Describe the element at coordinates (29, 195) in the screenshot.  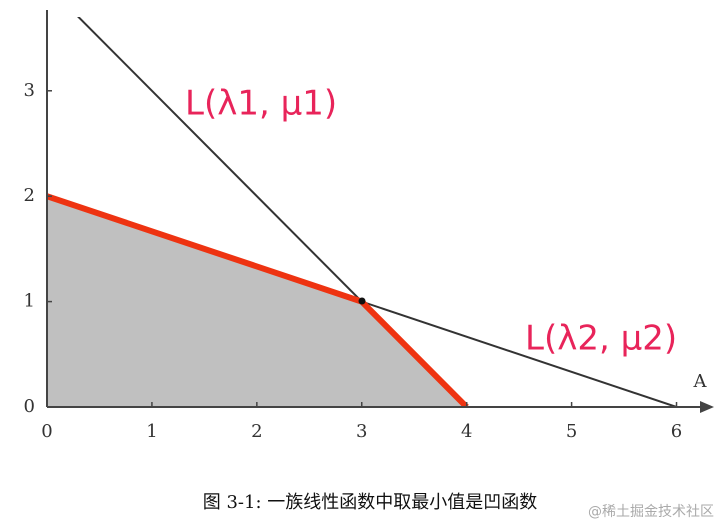
I see `y-tick-label: 2` at that location.